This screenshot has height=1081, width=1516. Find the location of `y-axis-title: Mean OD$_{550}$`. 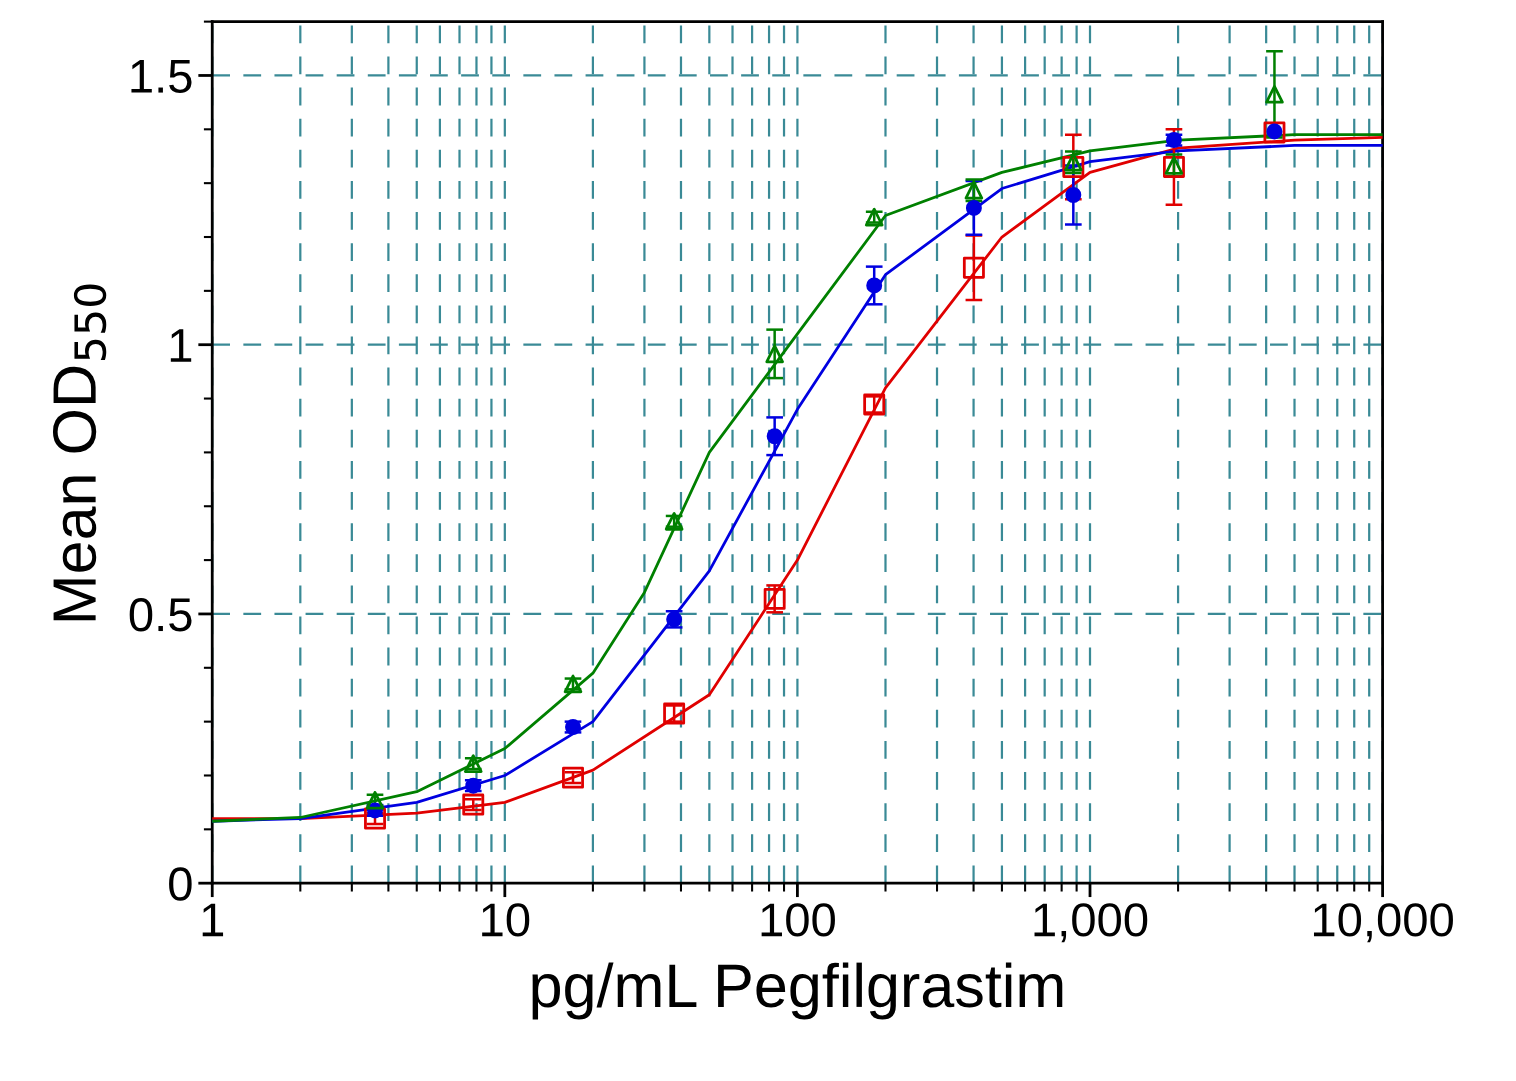

y-axis-title: Mean OD$_{550}$ is located at coordinates (79, 452).